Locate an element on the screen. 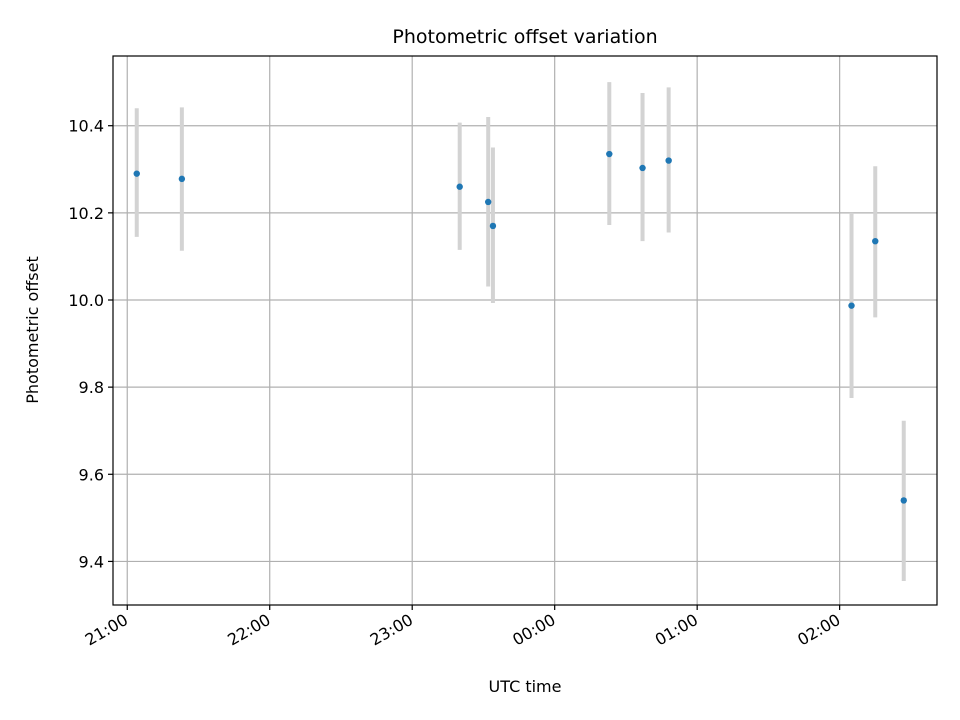 Image resolution: width=960 pixels, height=720 pixels. y-tick-label: 9.8 is located at coordinates (91, 387).